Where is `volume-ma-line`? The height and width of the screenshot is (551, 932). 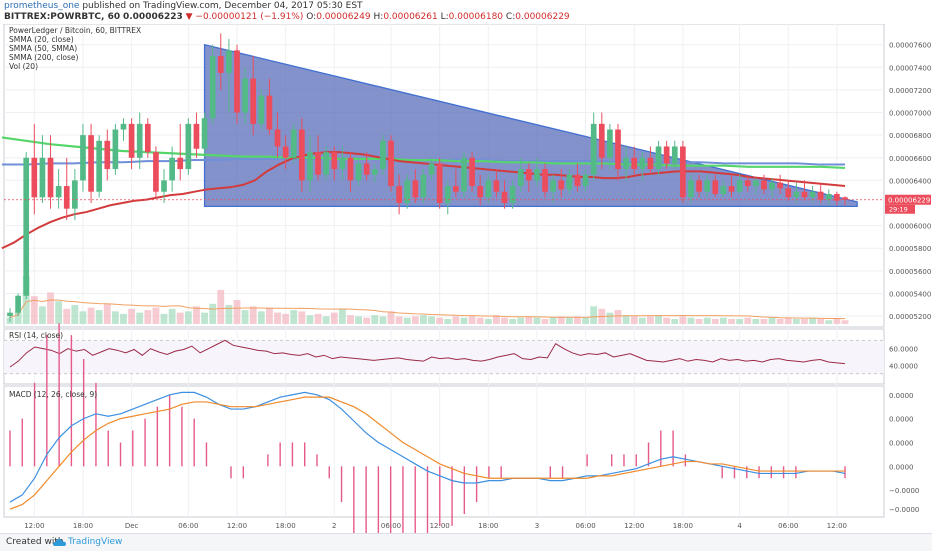
volume-ma-line is located at coordinates (427, 309).